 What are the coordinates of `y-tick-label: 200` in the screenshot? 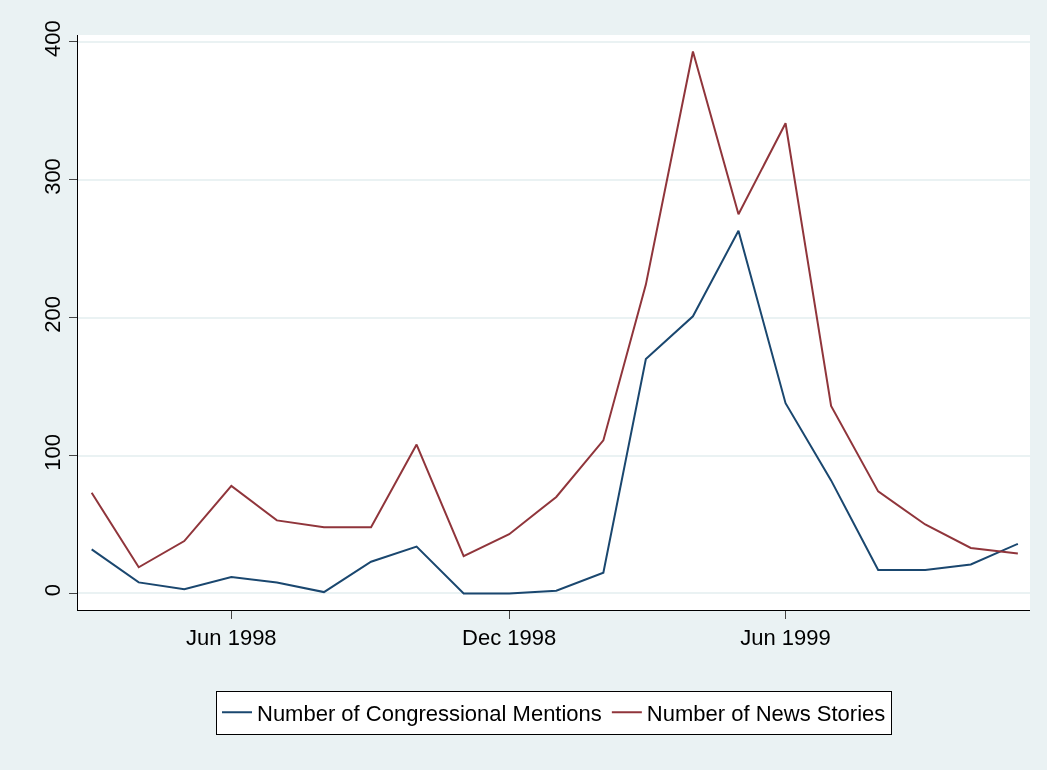 It's located at (53, 314).